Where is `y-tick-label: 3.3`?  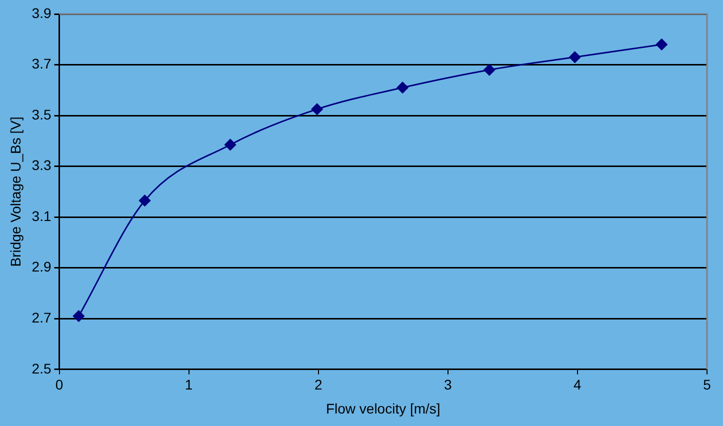 y-tick-label: 3.3 is located at coordinates (42, 165).